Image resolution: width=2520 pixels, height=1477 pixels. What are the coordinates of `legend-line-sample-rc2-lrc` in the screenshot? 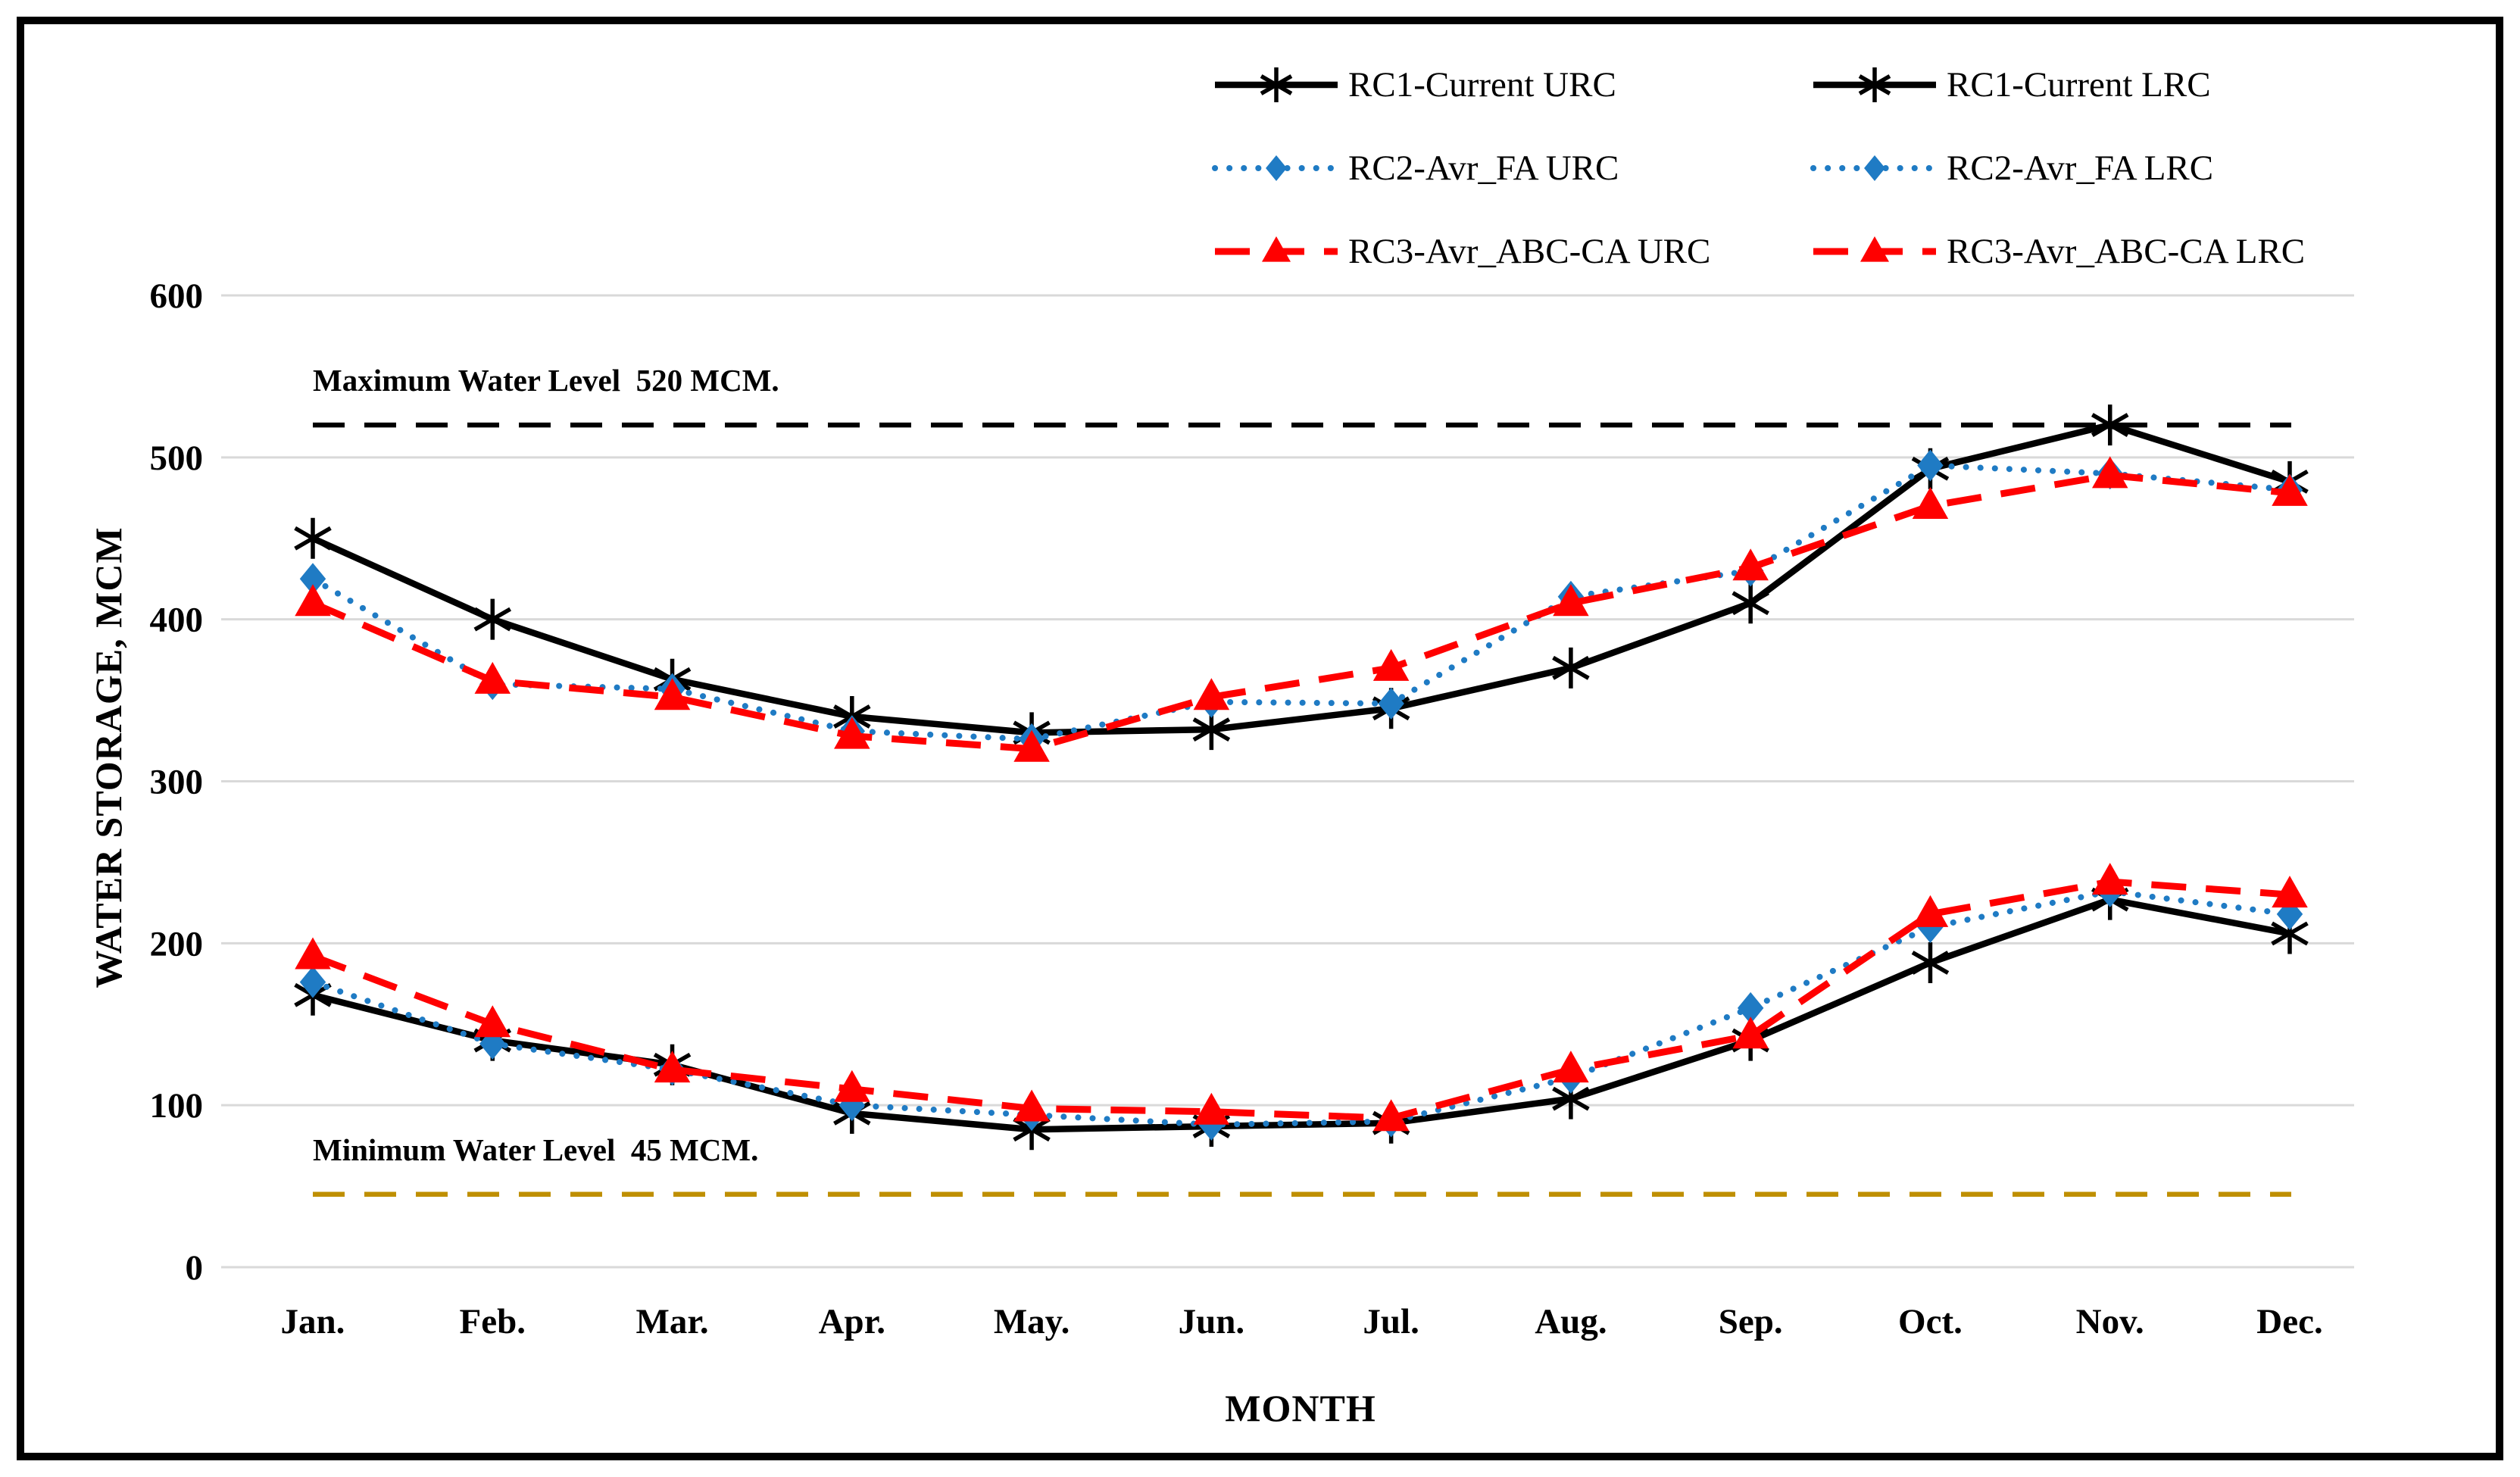 It's located at (1874, 168).